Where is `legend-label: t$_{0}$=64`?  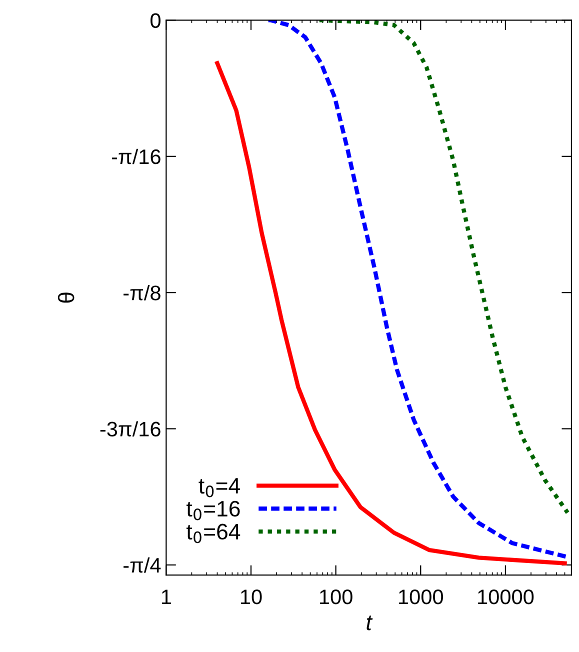
legend-label: t$_{0}$=64 is located at coordinates (213, 534).